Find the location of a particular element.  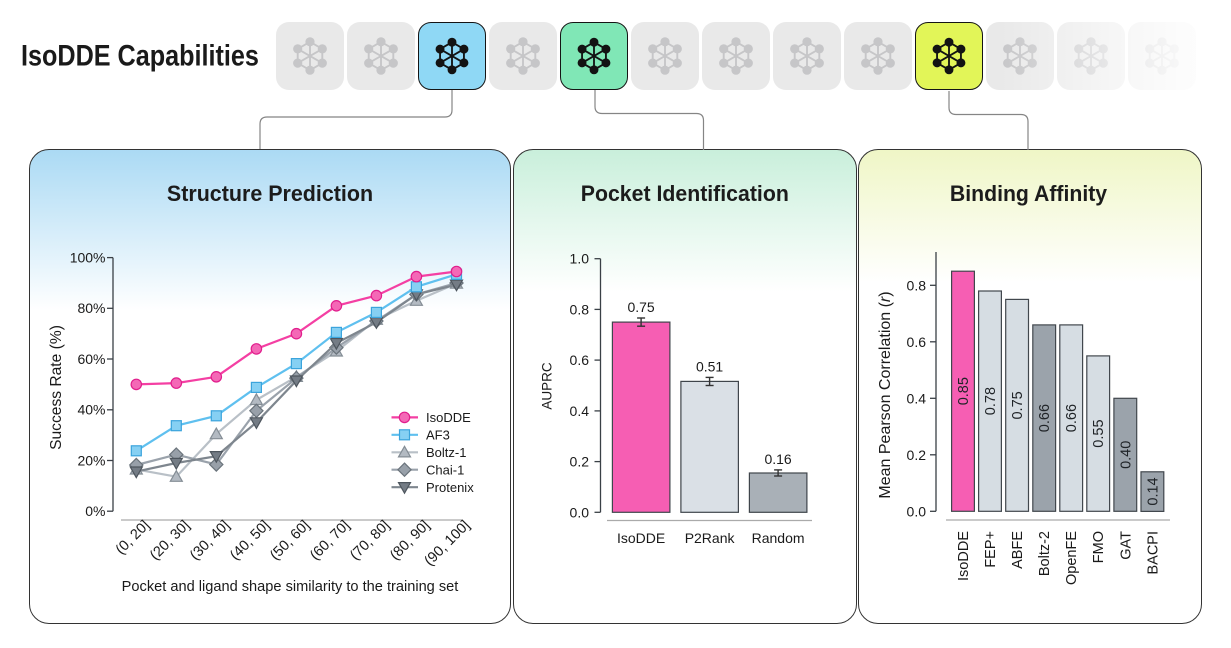

svg-text: 40% is located at coordinates (91, 410).